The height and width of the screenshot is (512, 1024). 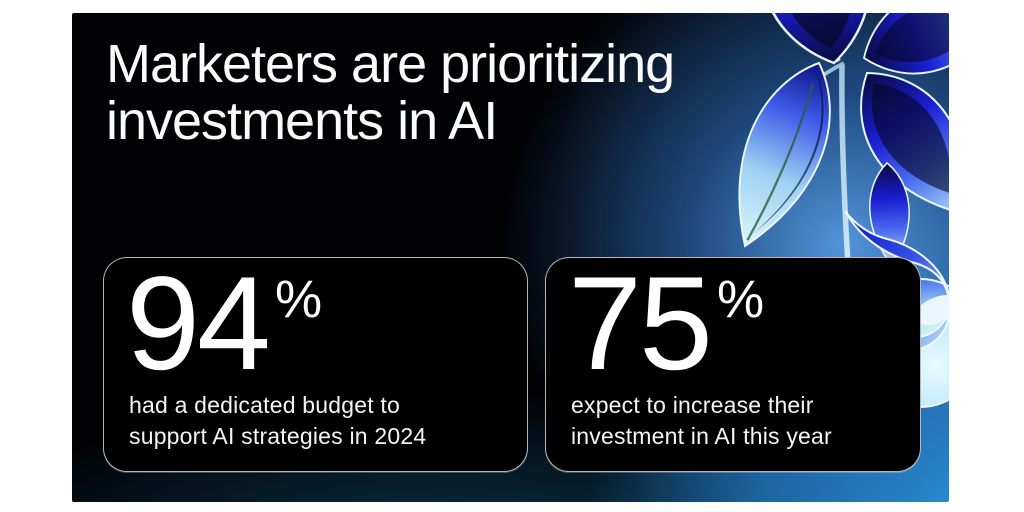 I want to click on stat-caption-line1: expect to increase their, so click(x=692, y=405).